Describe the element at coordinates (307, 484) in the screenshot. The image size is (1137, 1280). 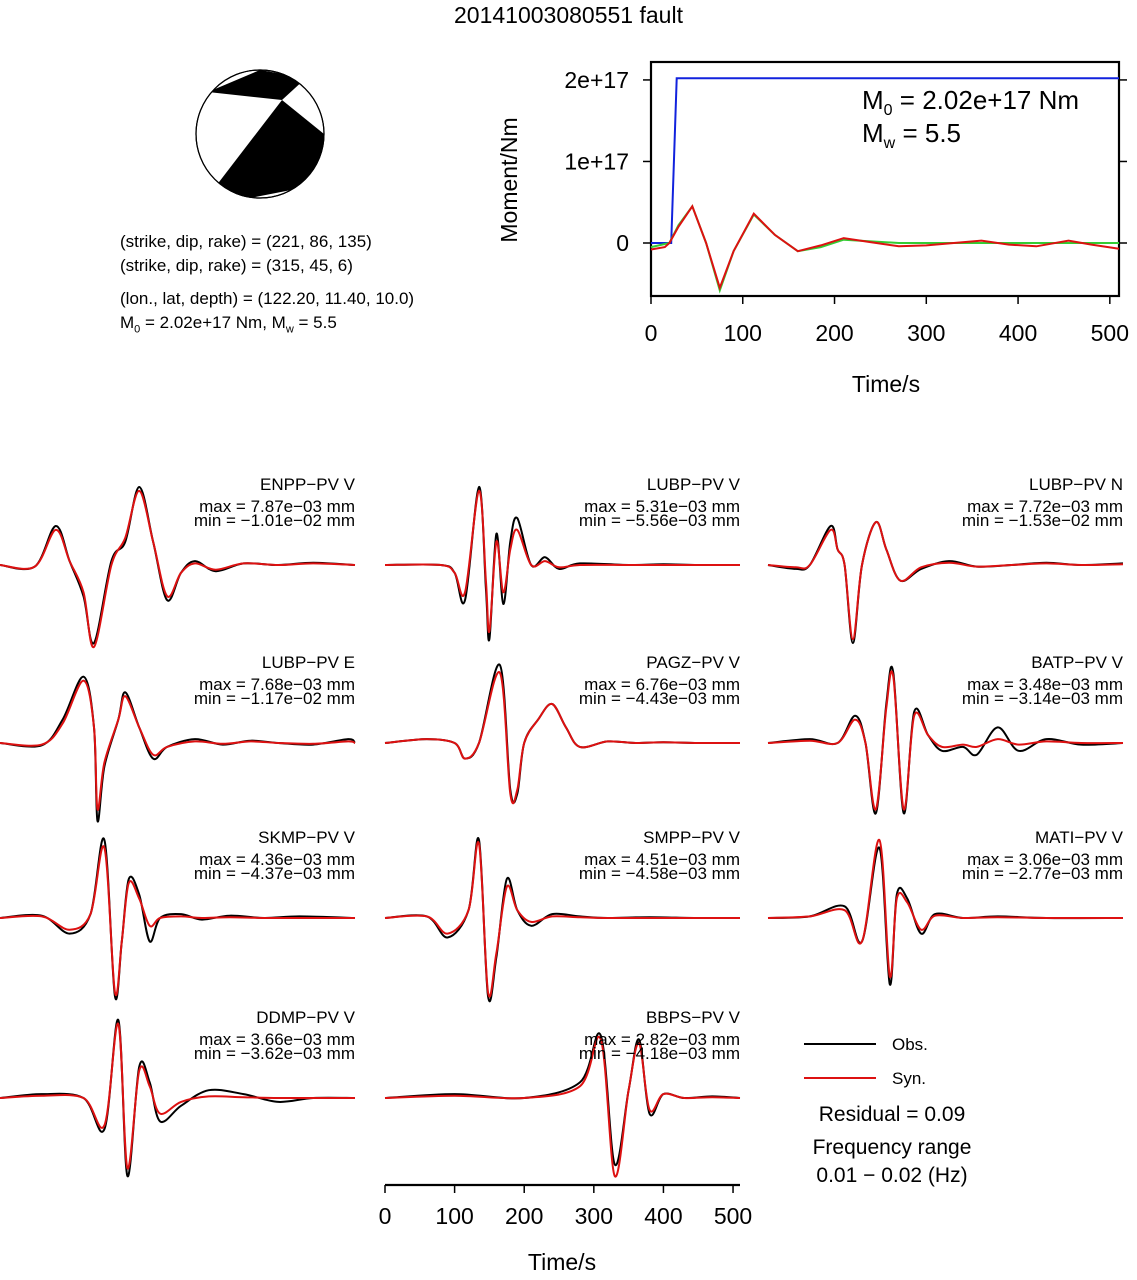
I see `station-name: ENPP−PV V` at that location.